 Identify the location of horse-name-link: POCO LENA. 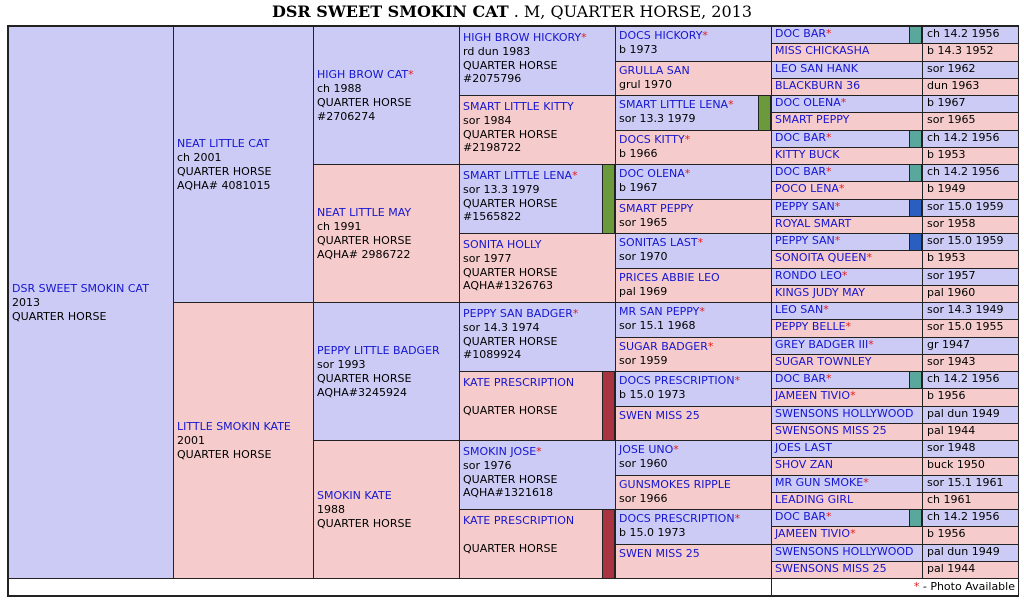
(807, 188).